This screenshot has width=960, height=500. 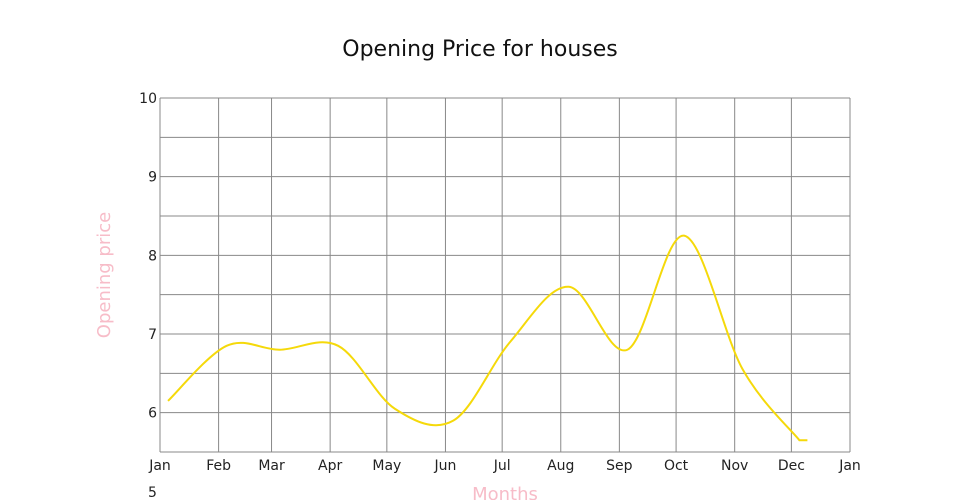 I want to click on x-tick-label: Nov, so click(x=734, y=466).